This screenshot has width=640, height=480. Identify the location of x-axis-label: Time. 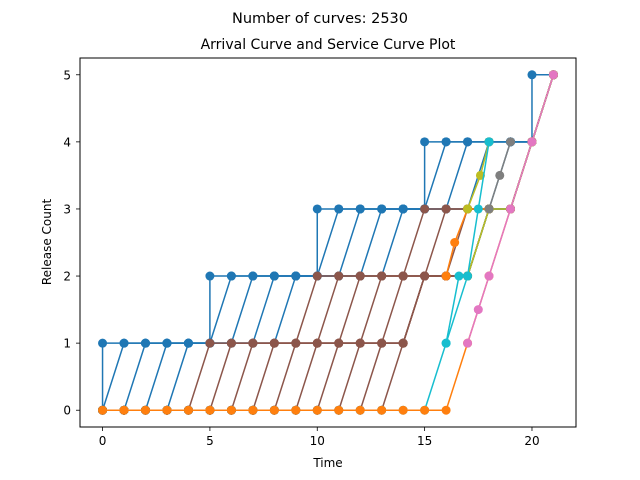
(327, 463).